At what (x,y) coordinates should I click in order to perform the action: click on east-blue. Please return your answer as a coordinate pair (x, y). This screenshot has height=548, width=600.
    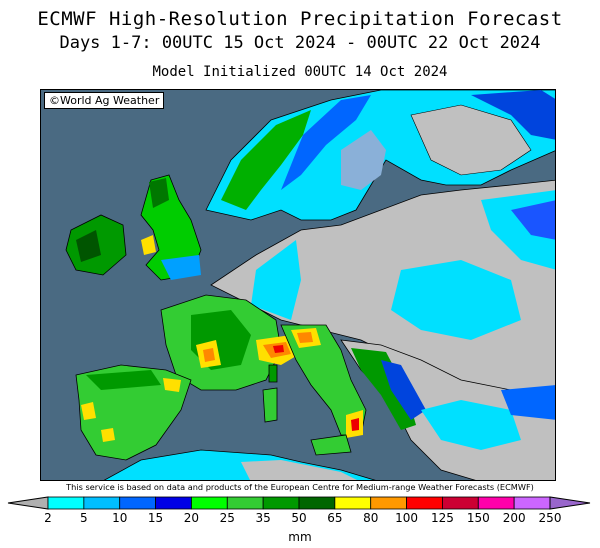
    Looking at the image, I should click on (533, 220).